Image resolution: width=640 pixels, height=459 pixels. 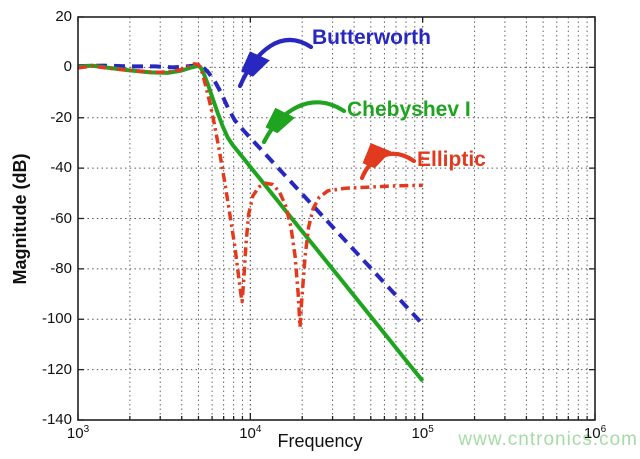 I want to click on x-axis-title: Frequency, so click(x=320, y=441).